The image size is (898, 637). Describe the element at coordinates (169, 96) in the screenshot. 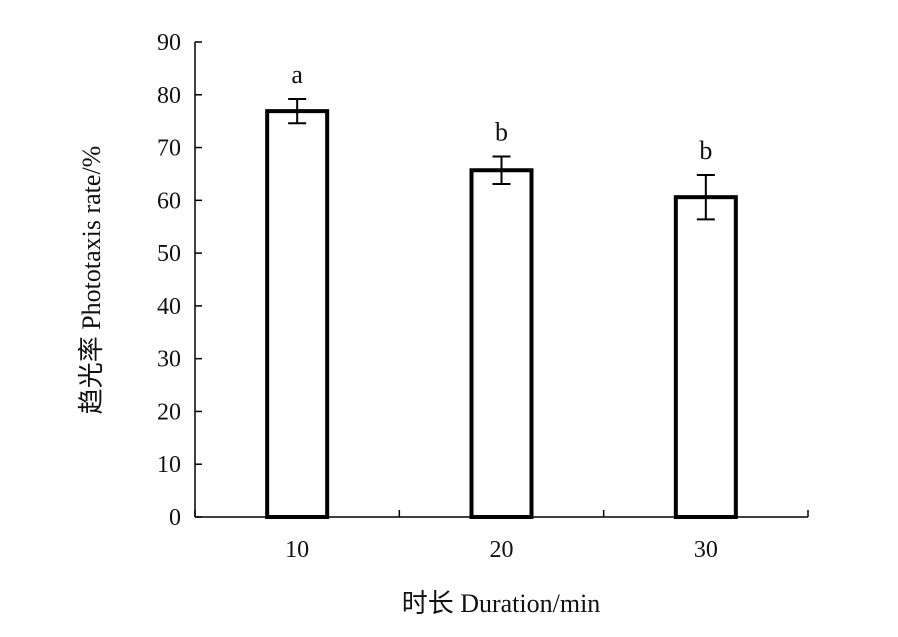

I see `y-tick-label: 80` at that location.